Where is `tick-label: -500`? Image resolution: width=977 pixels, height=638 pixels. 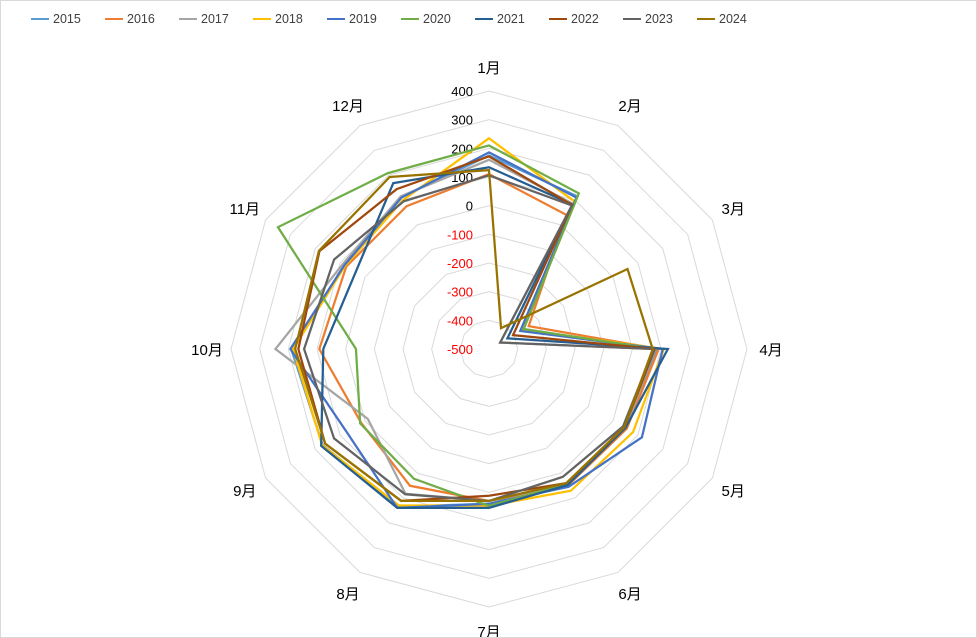
tick-label: -500 is located at coordinates (460, 349).